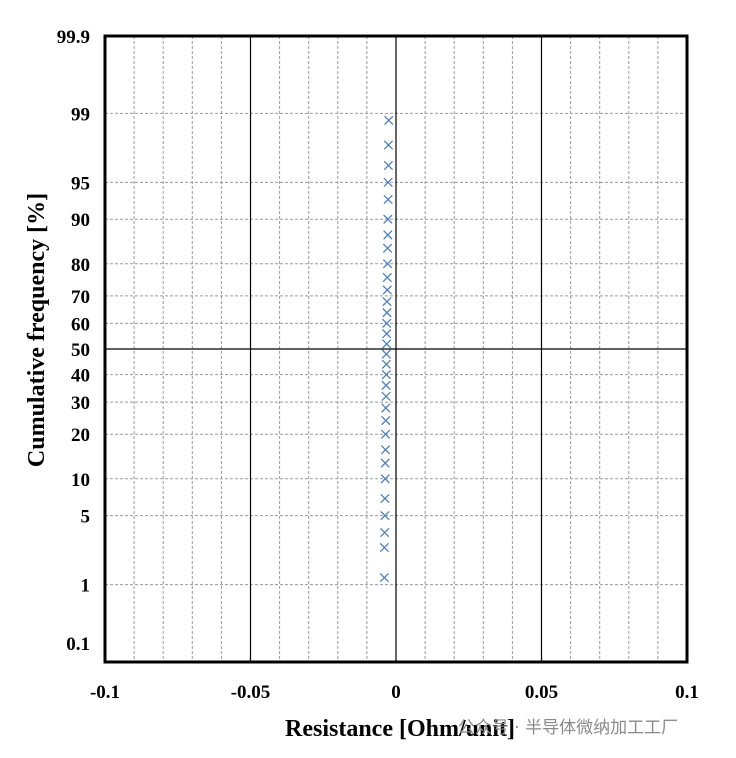 The height and width of the screenshot is (758, 736). I want to click on y-tick-label: 40, so click(80, 376).